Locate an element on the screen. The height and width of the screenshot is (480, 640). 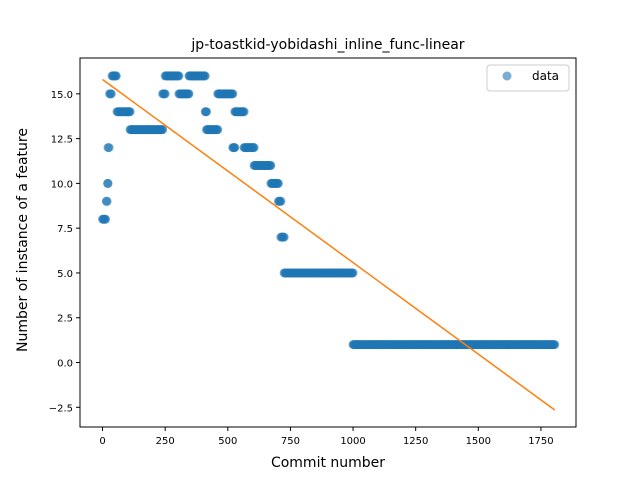
x-tick-label: 500 is located at coordinates (227, 441).